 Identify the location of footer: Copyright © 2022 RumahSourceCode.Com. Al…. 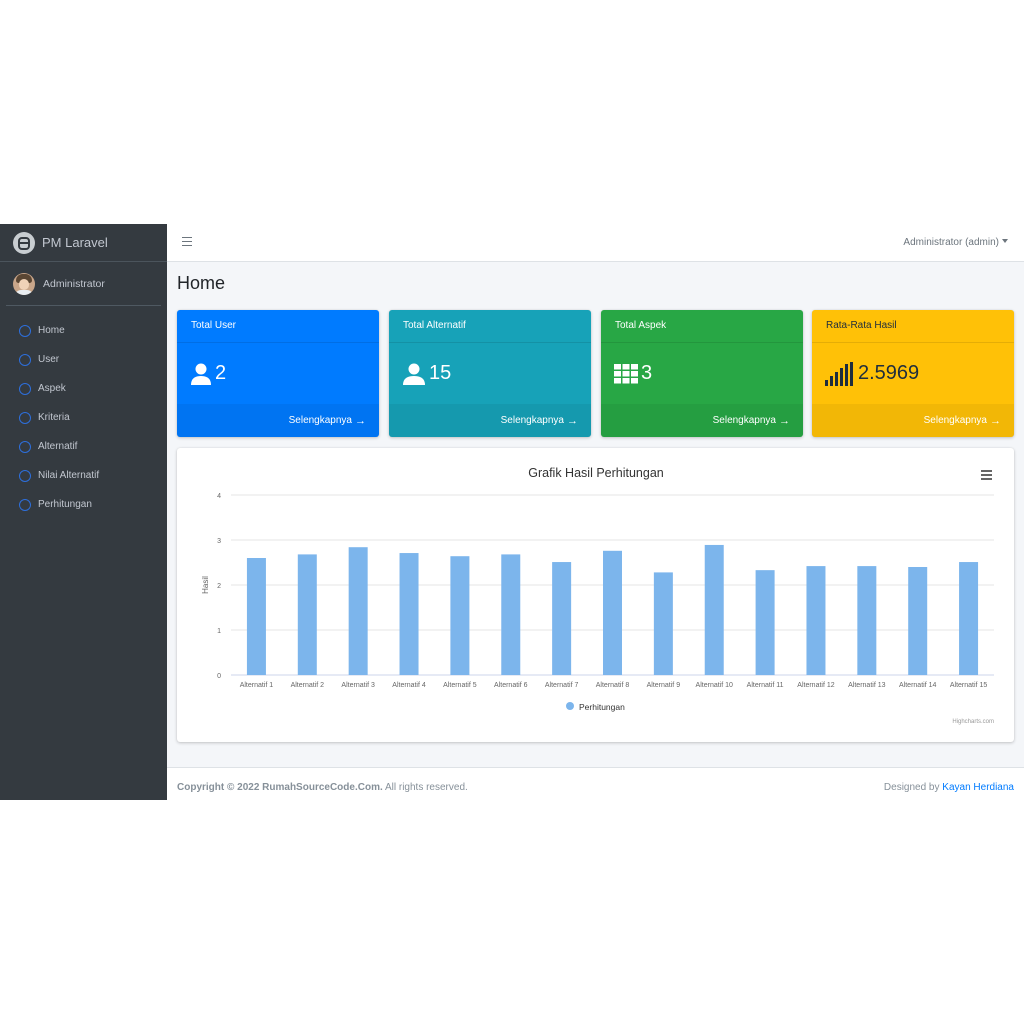
(595, 783).